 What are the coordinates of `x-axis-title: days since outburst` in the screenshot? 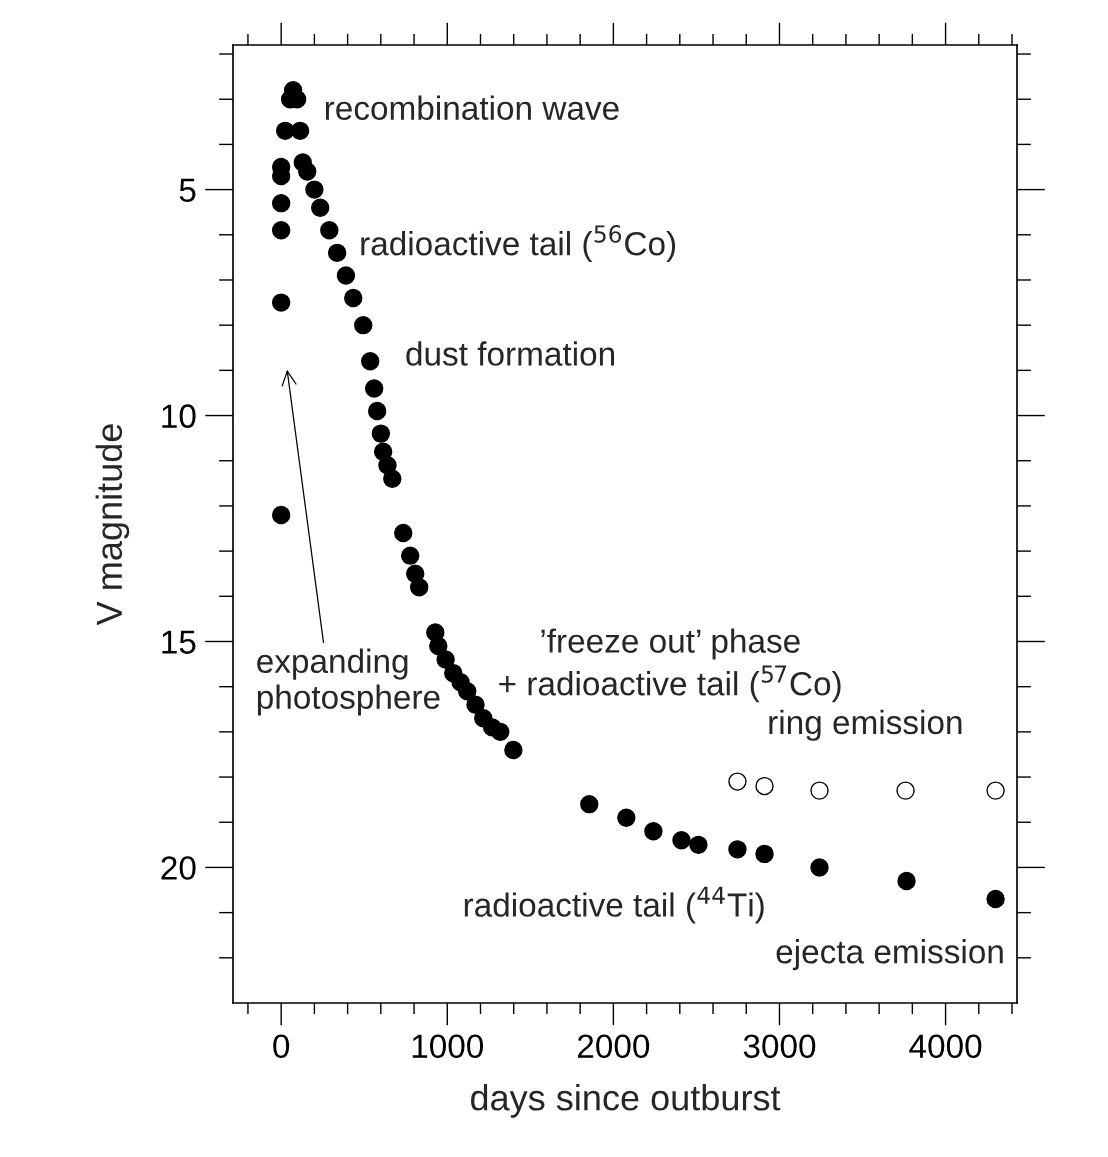 It's located at (625, 1101).